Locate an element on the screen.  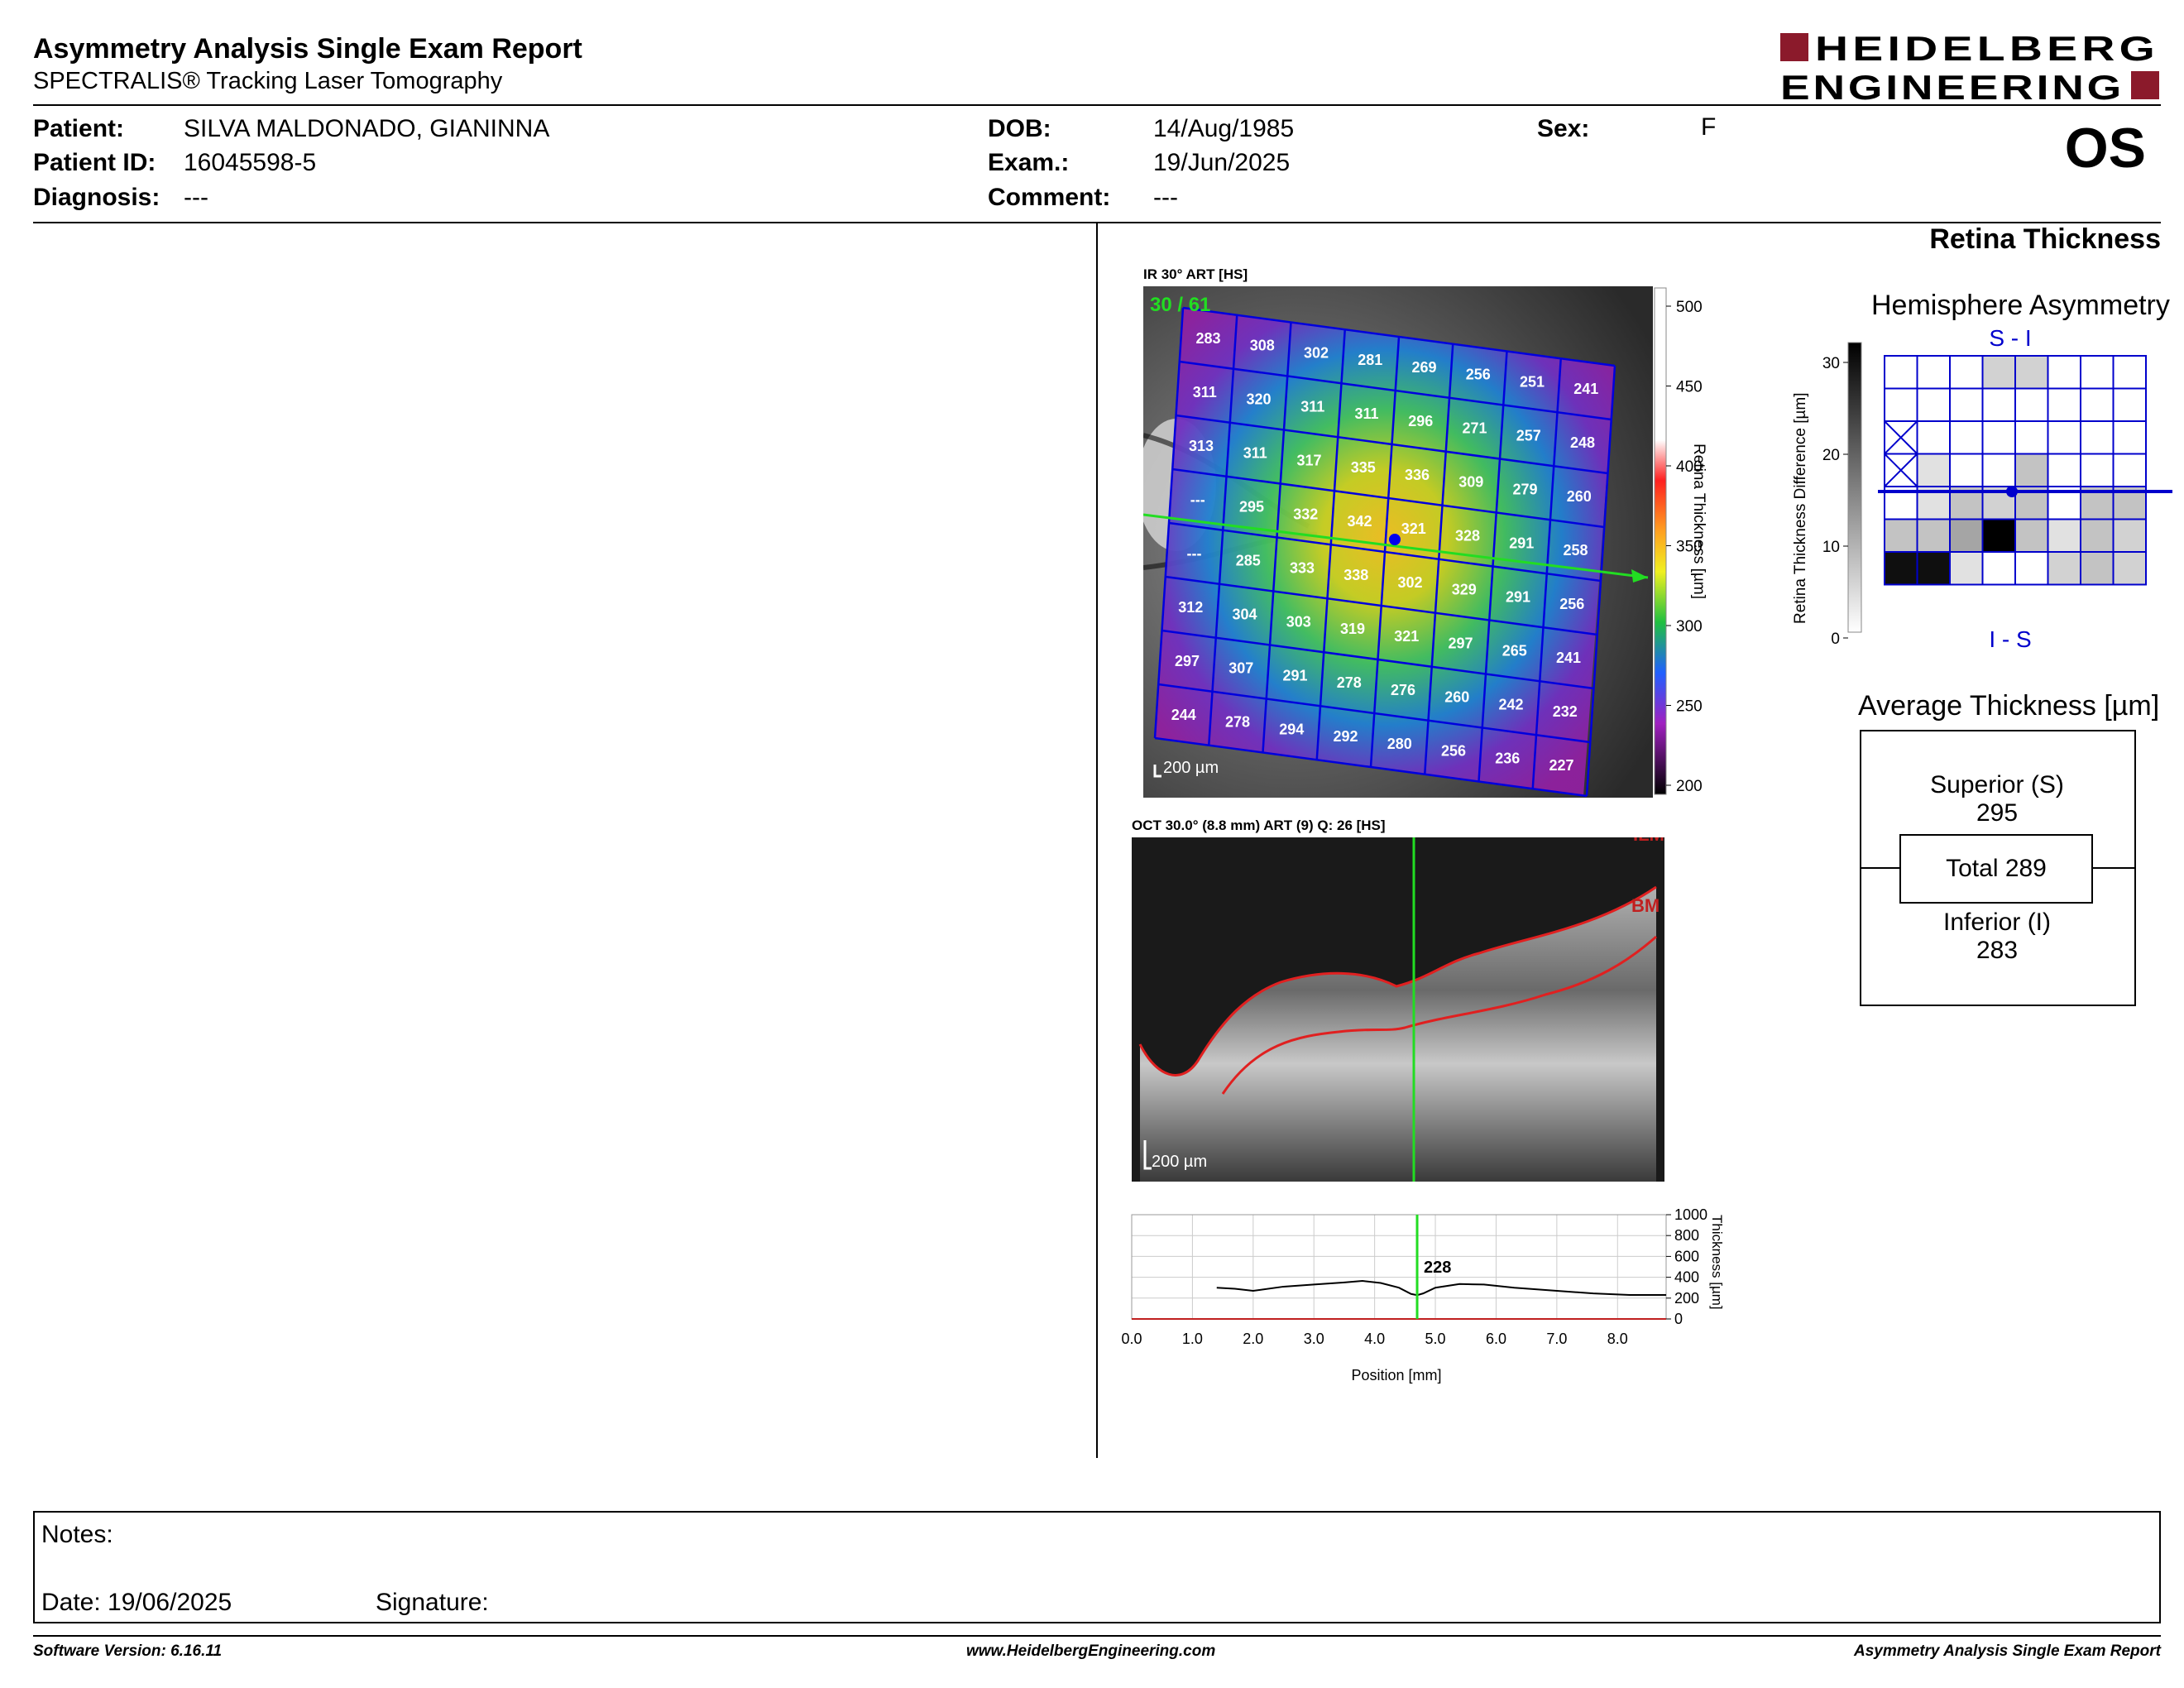
website-link: www.HeidelbergEngineering.com is located at coordinates (1091, 1651).